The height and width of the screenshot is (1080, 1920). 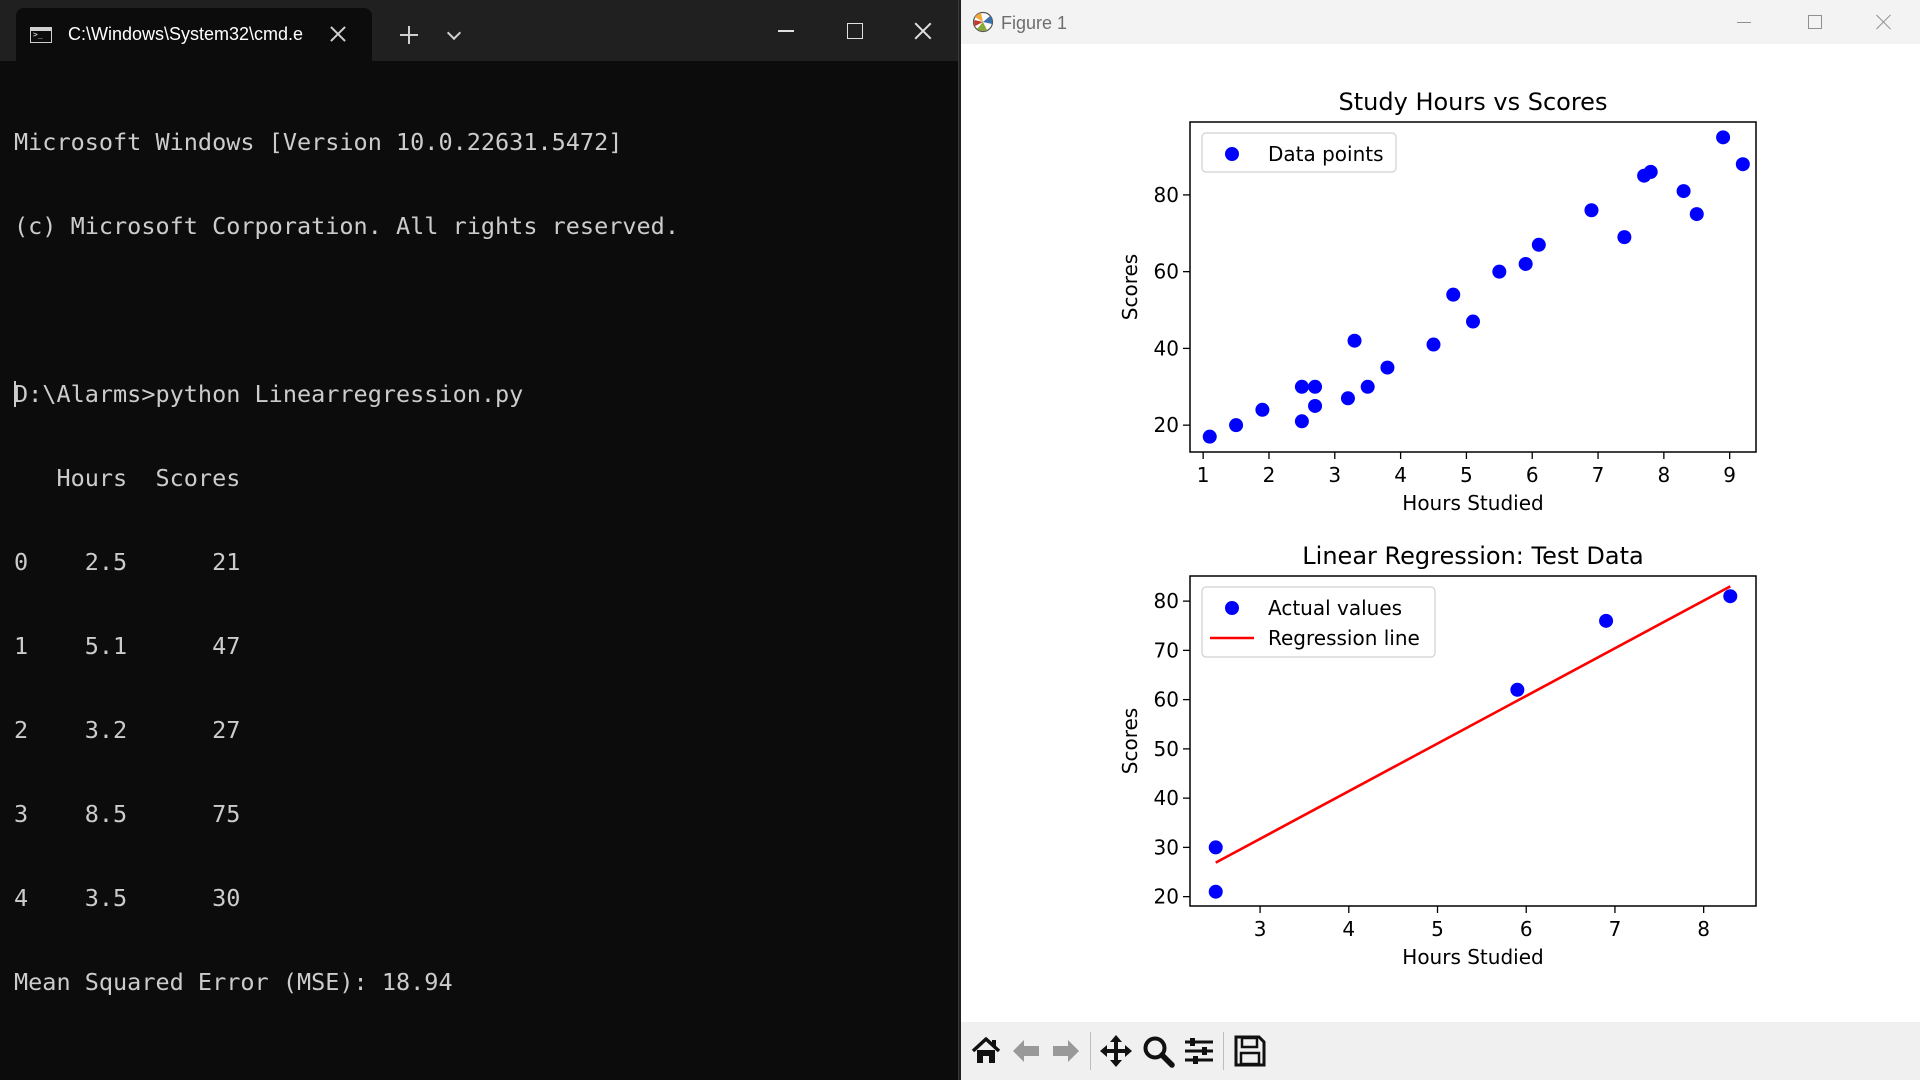 What do you see at coordinates (233, 982) in the screenshot?
I see `terminal-line: Mean Squared Error (MSE): 18.94` at bounding box center [233, 982].